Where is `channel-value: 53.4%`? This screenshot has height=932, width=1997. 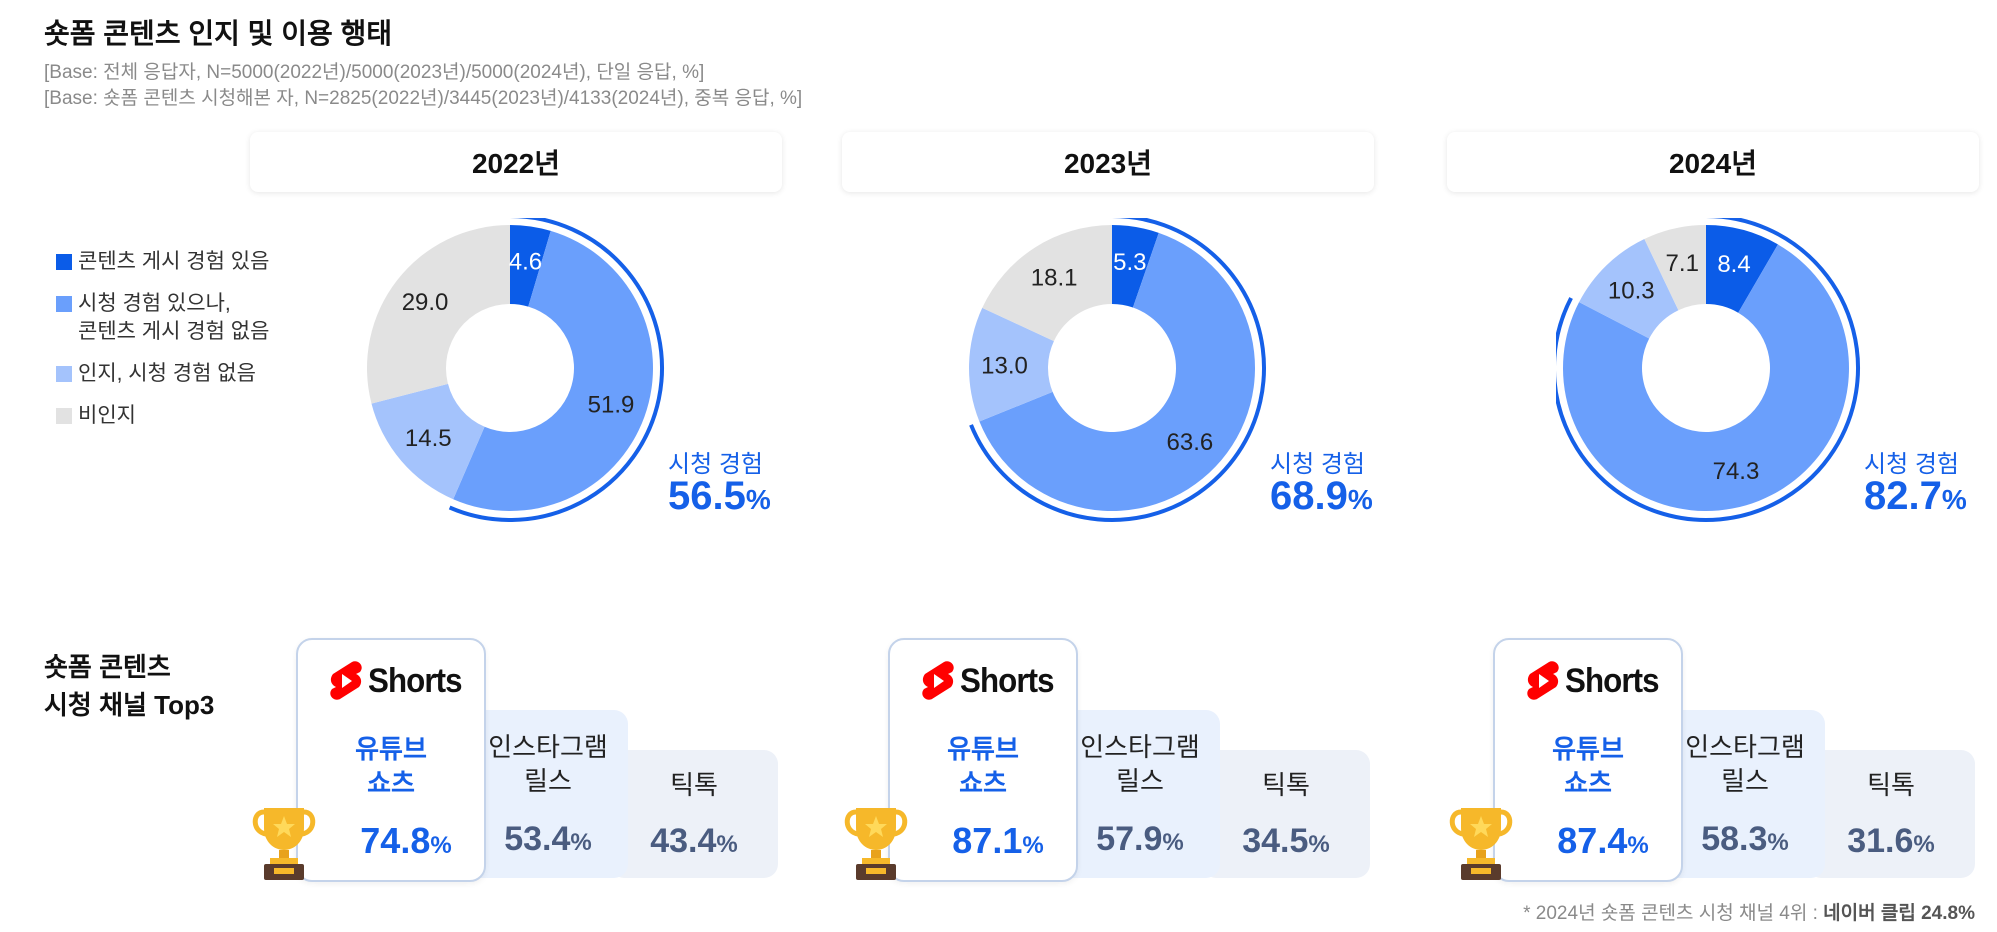
channel-value: 53.4% is located at coordinates (548, 839).